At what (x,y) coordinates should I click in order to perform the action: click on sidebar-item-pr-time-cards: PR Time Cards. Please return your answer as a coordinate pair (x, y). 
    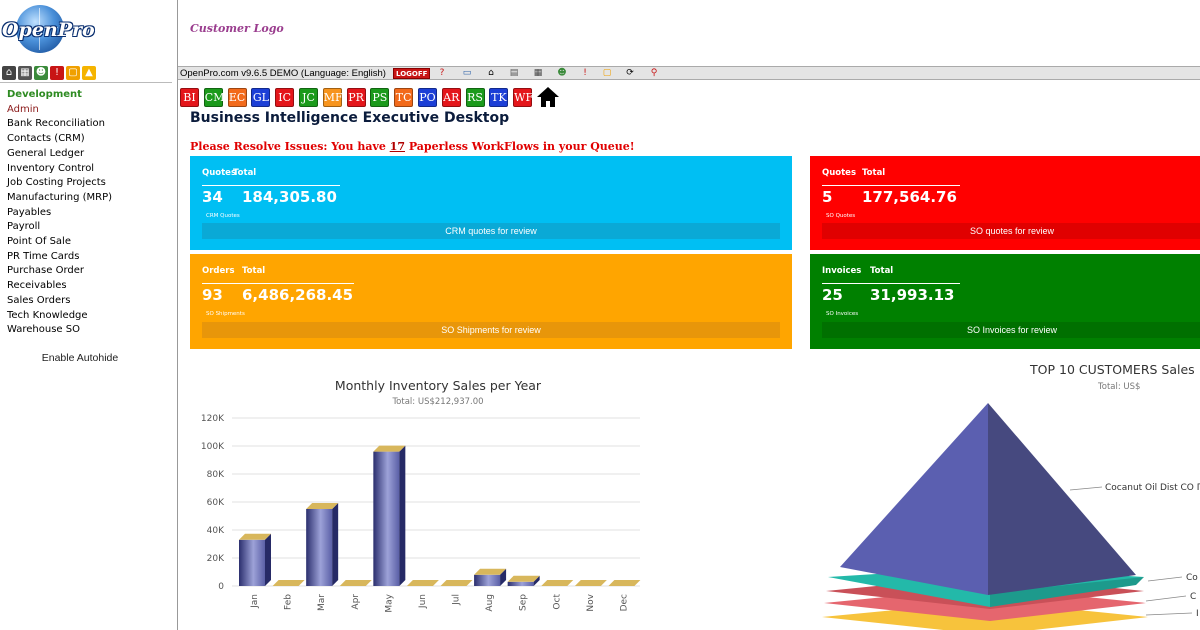
    Looking at the image, I should click on (43, 256).